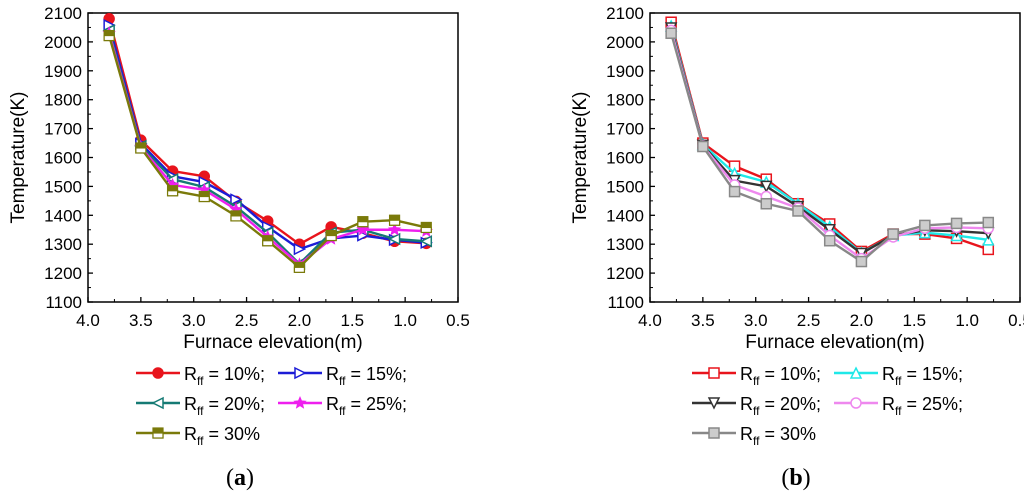 This screenshot has width=1024, height=498. I want to click on panel-label: (b), so click(795, 478).